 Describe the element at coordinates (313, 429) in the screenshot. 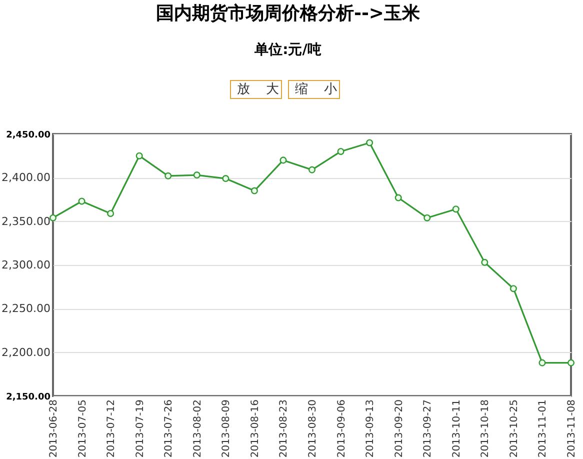

I see `x-tick-label: 2013-08-30` at that location.